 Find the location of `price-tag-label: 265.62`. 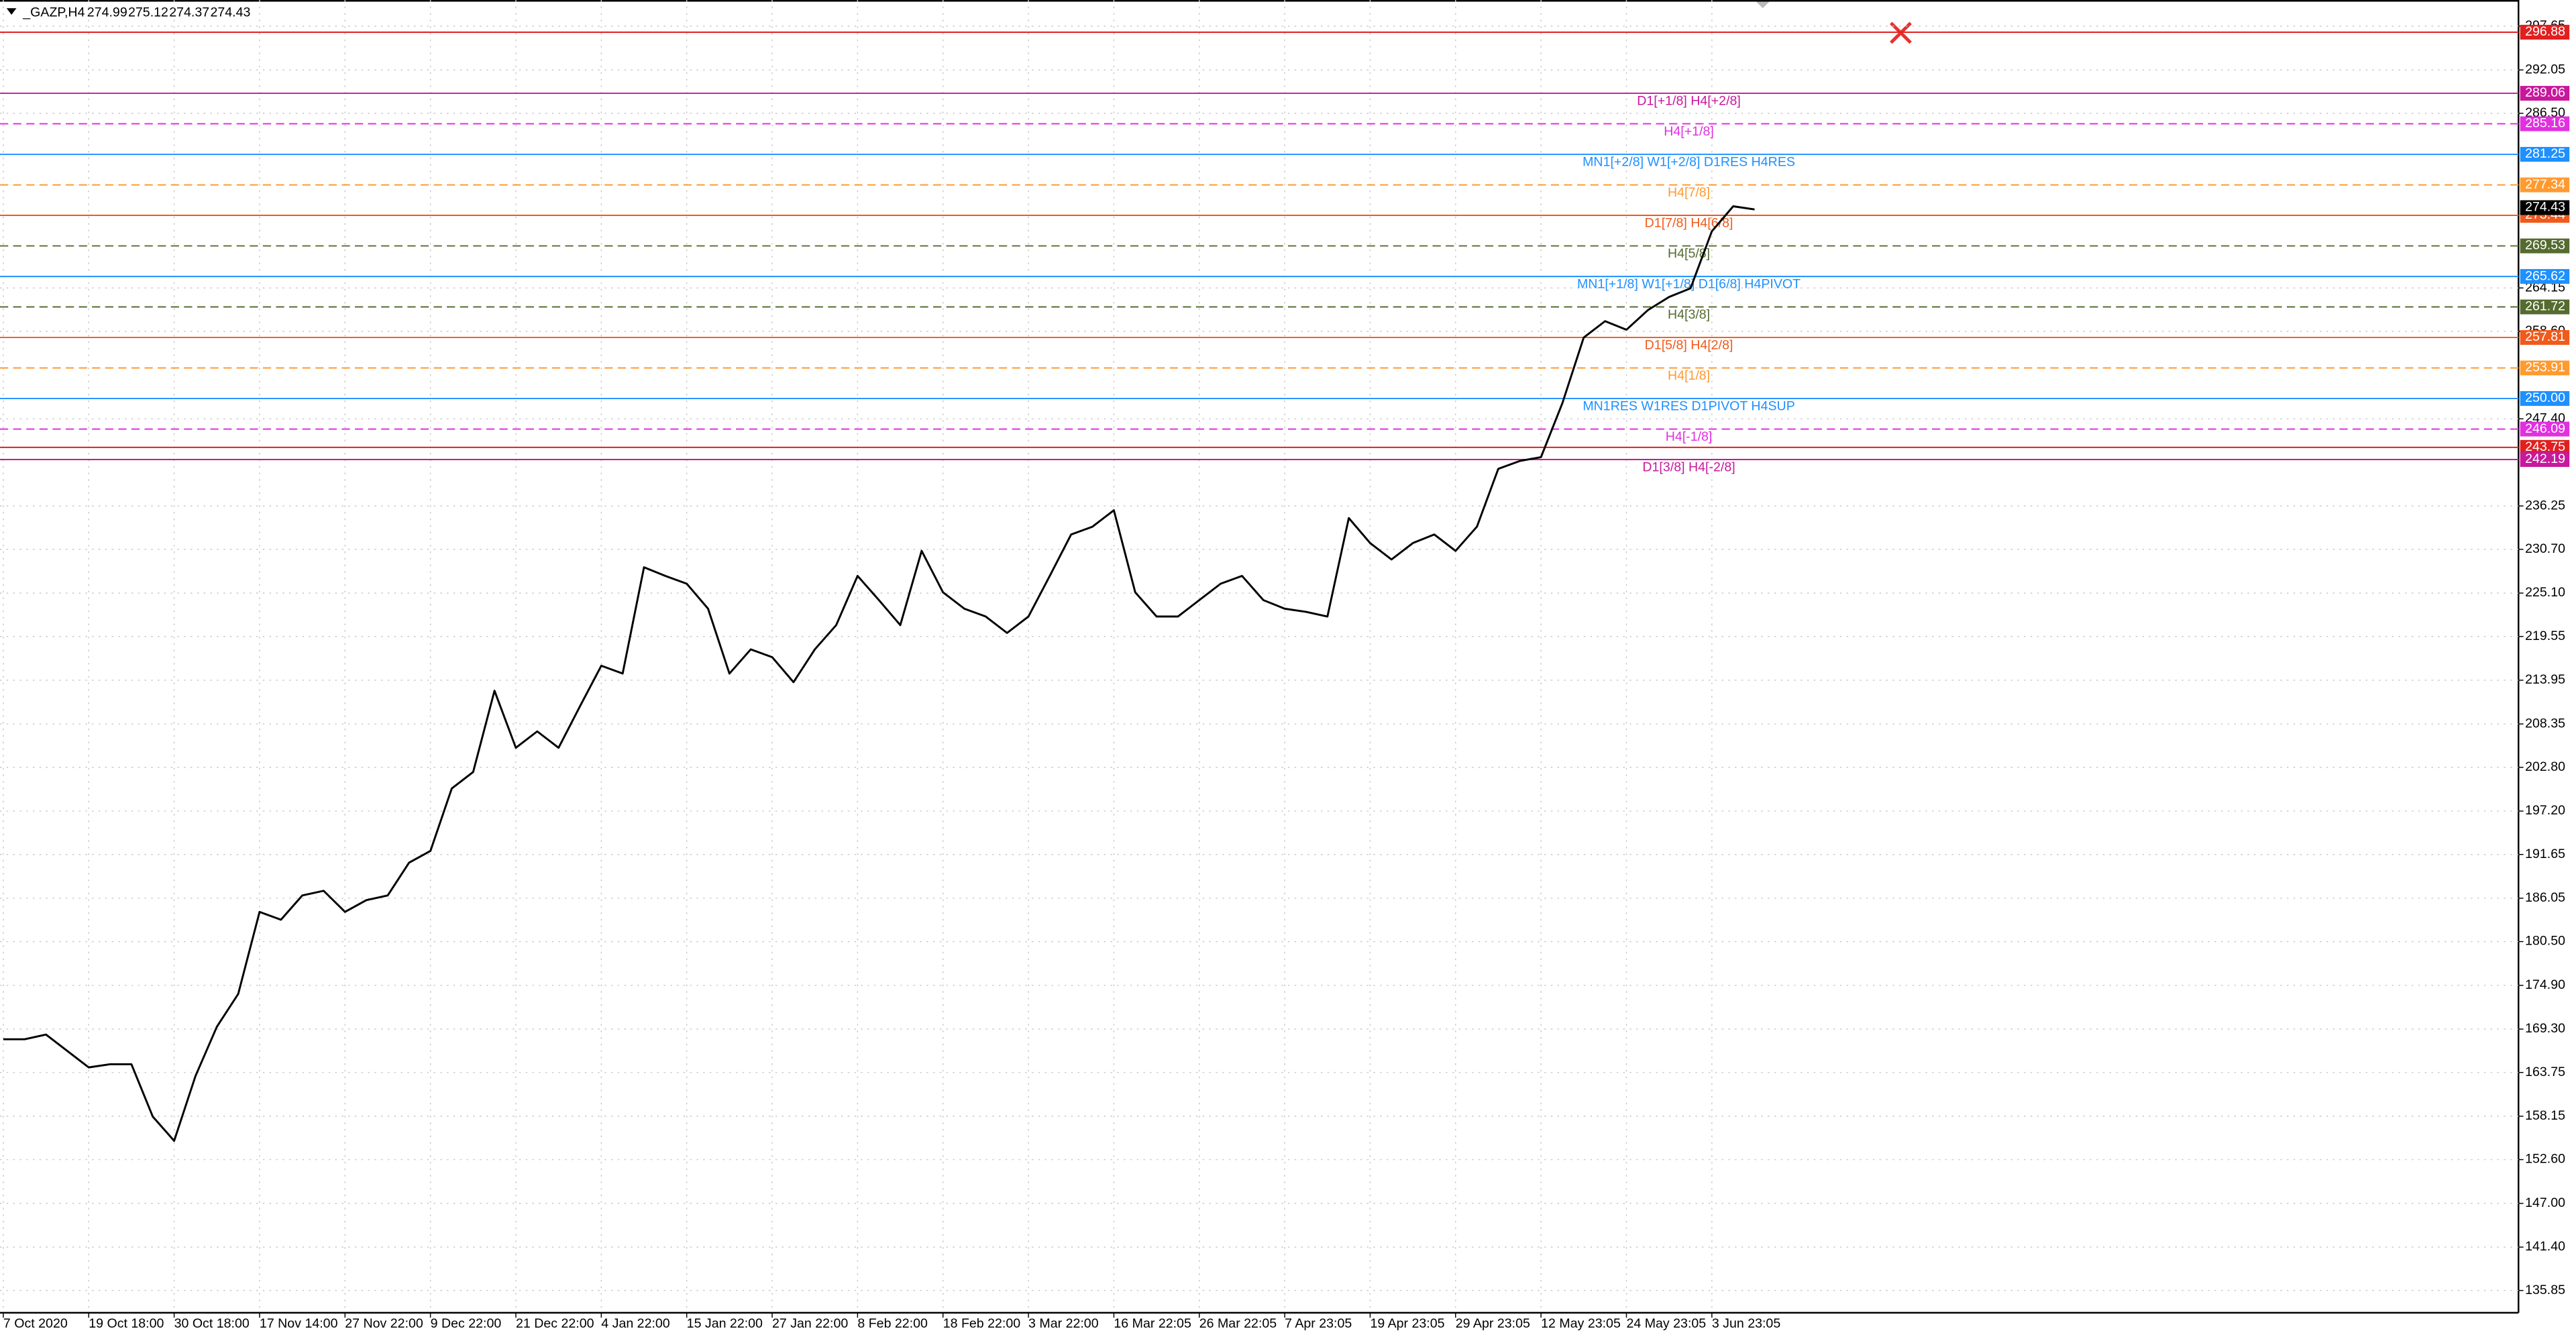

price-tag-label: 265.62 is located at coordinates (2545, 275).